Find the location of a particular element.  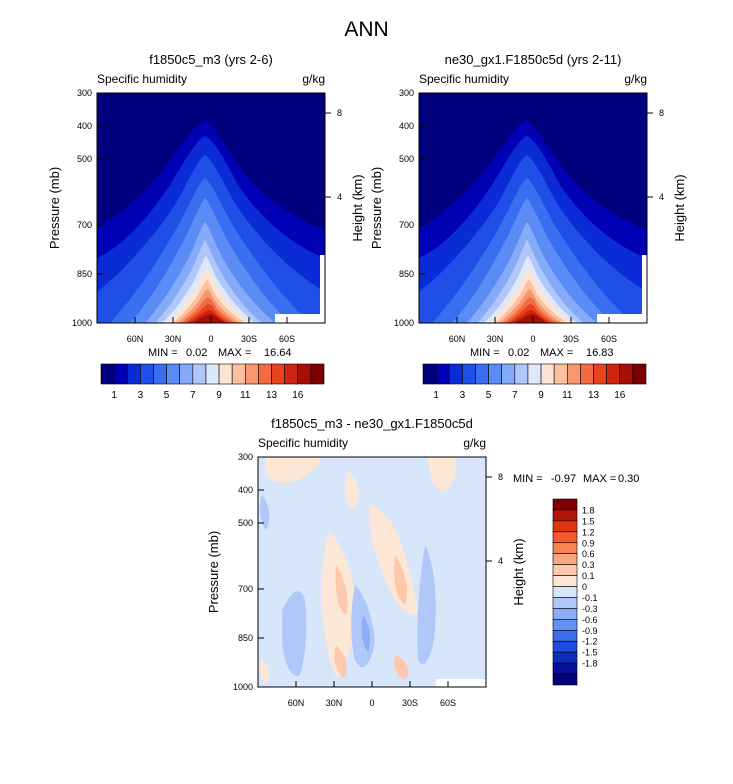

colorbar-label: -0.1 is located at coordinates (590, 598).